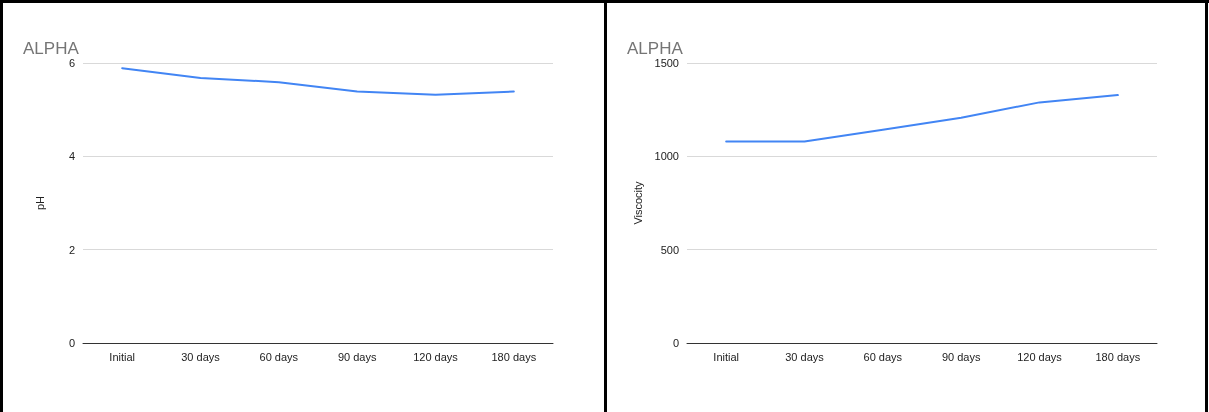  Describe the element at coordinates (666, 63) in the screenshot. I see `y-tick-label: 1500` at that location.